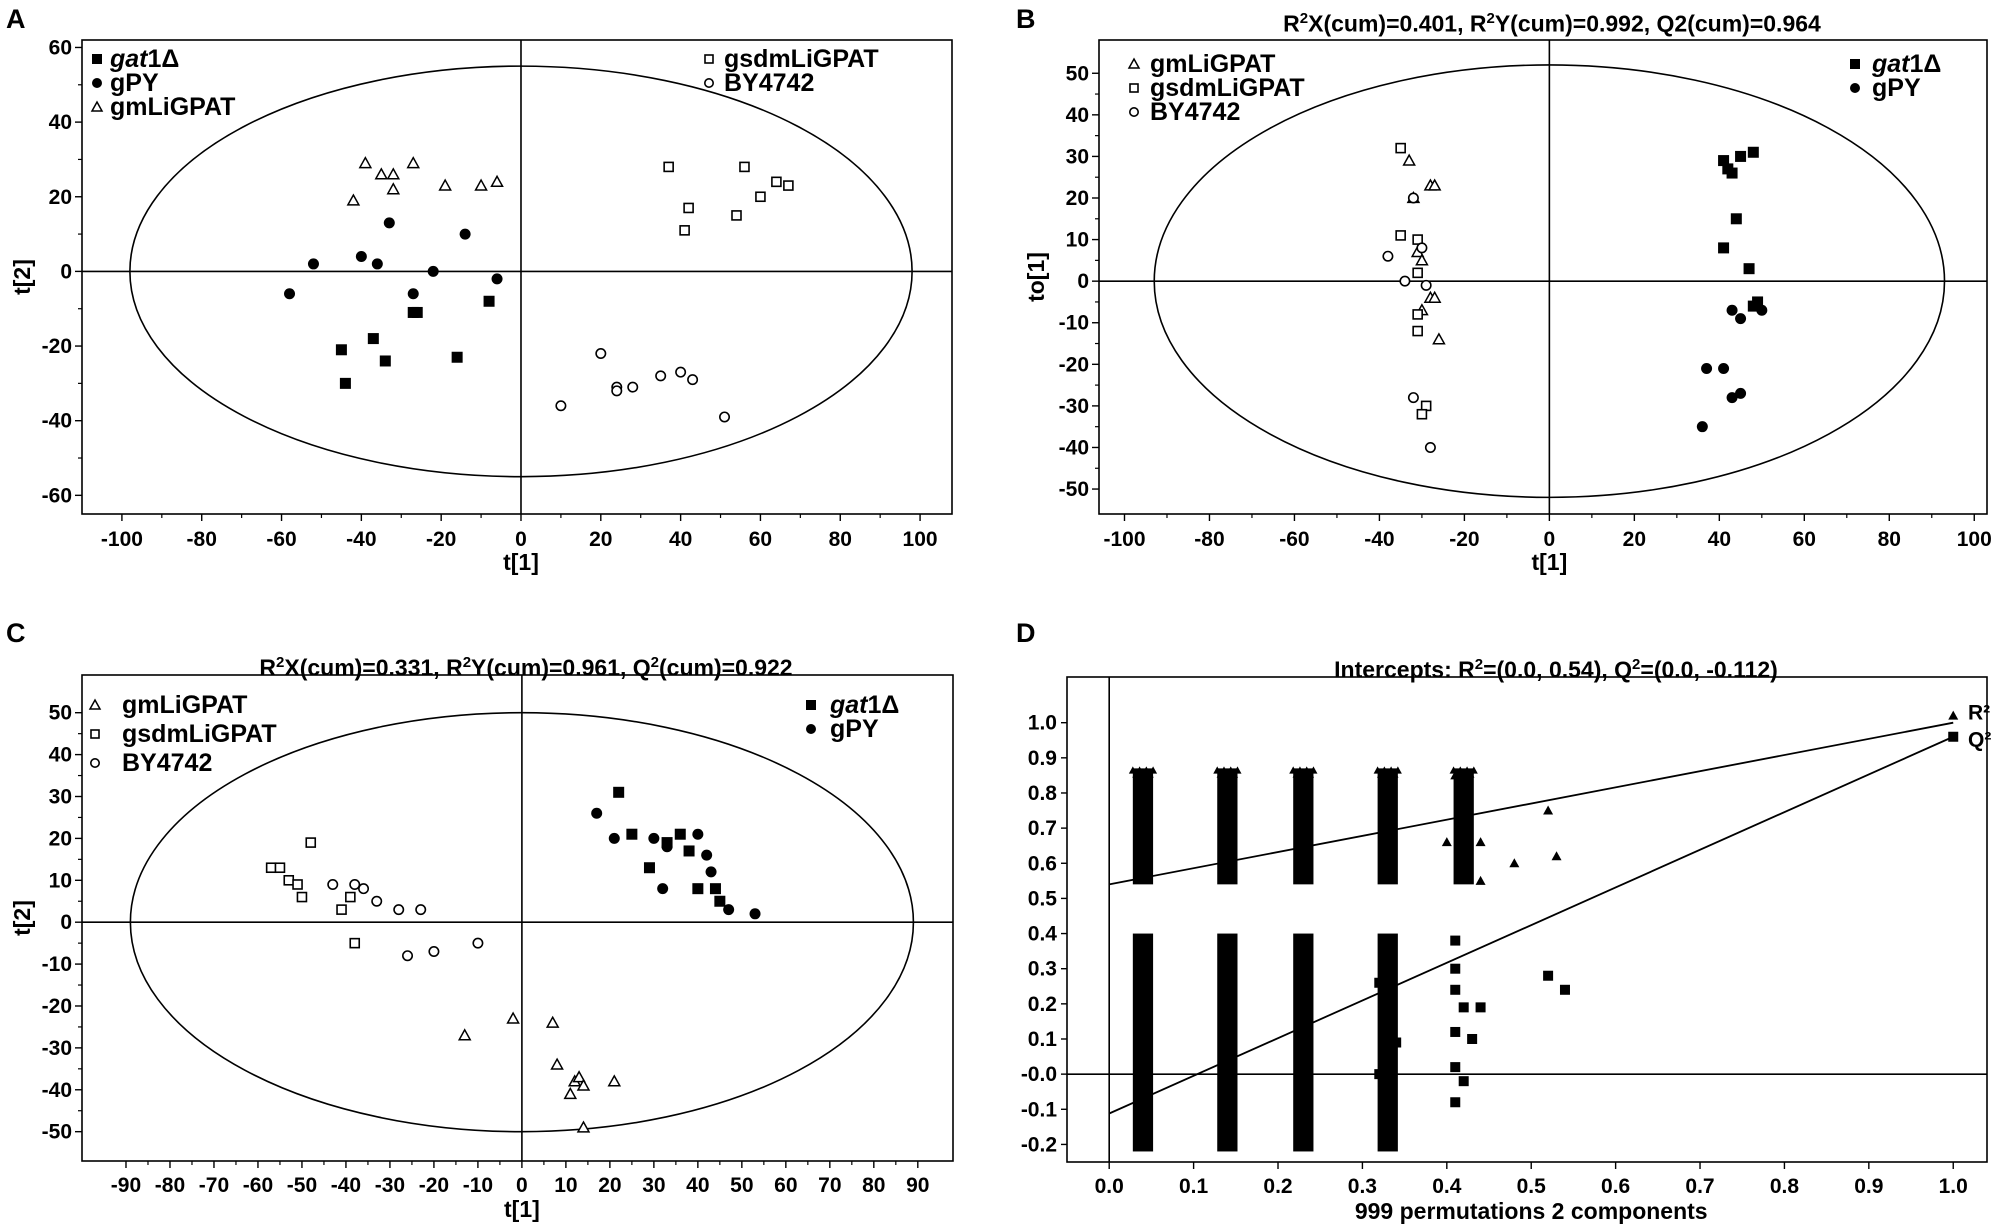  I want to click on panel-c-legend-label: gmLiGPAT, so click(184, 705).